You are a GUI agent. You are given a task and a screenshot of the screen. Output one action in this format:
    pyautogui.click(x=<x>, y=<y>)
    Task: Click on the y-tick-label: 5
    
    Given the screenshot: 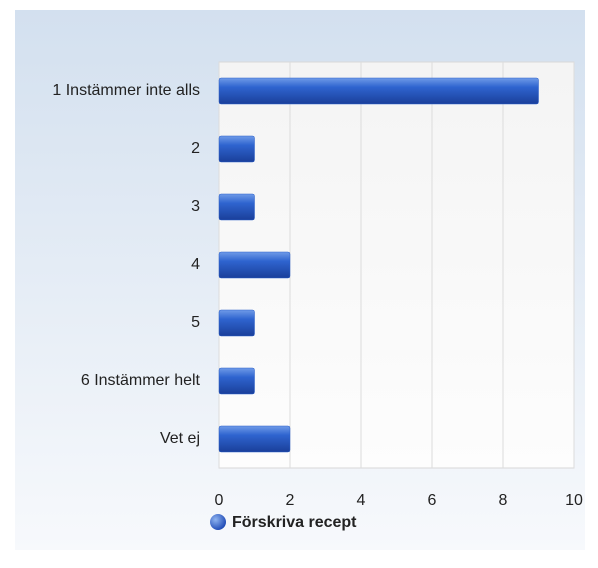 What is the action you would take?
    pyautogui.click(x=195, y=322)
    